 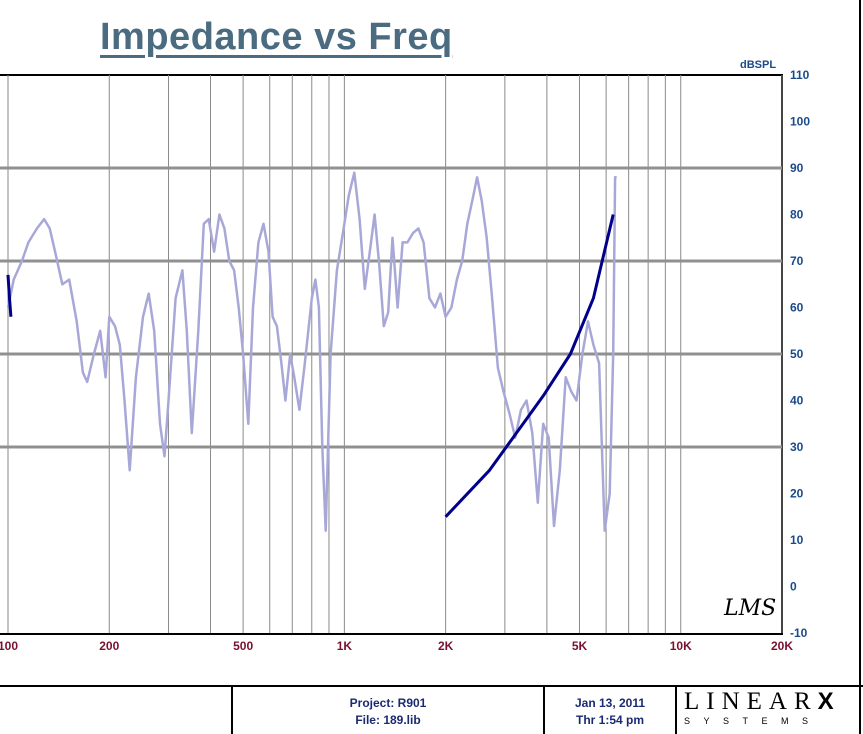 I want to click on y-tick-label: 70, so click(x=797, y=261).